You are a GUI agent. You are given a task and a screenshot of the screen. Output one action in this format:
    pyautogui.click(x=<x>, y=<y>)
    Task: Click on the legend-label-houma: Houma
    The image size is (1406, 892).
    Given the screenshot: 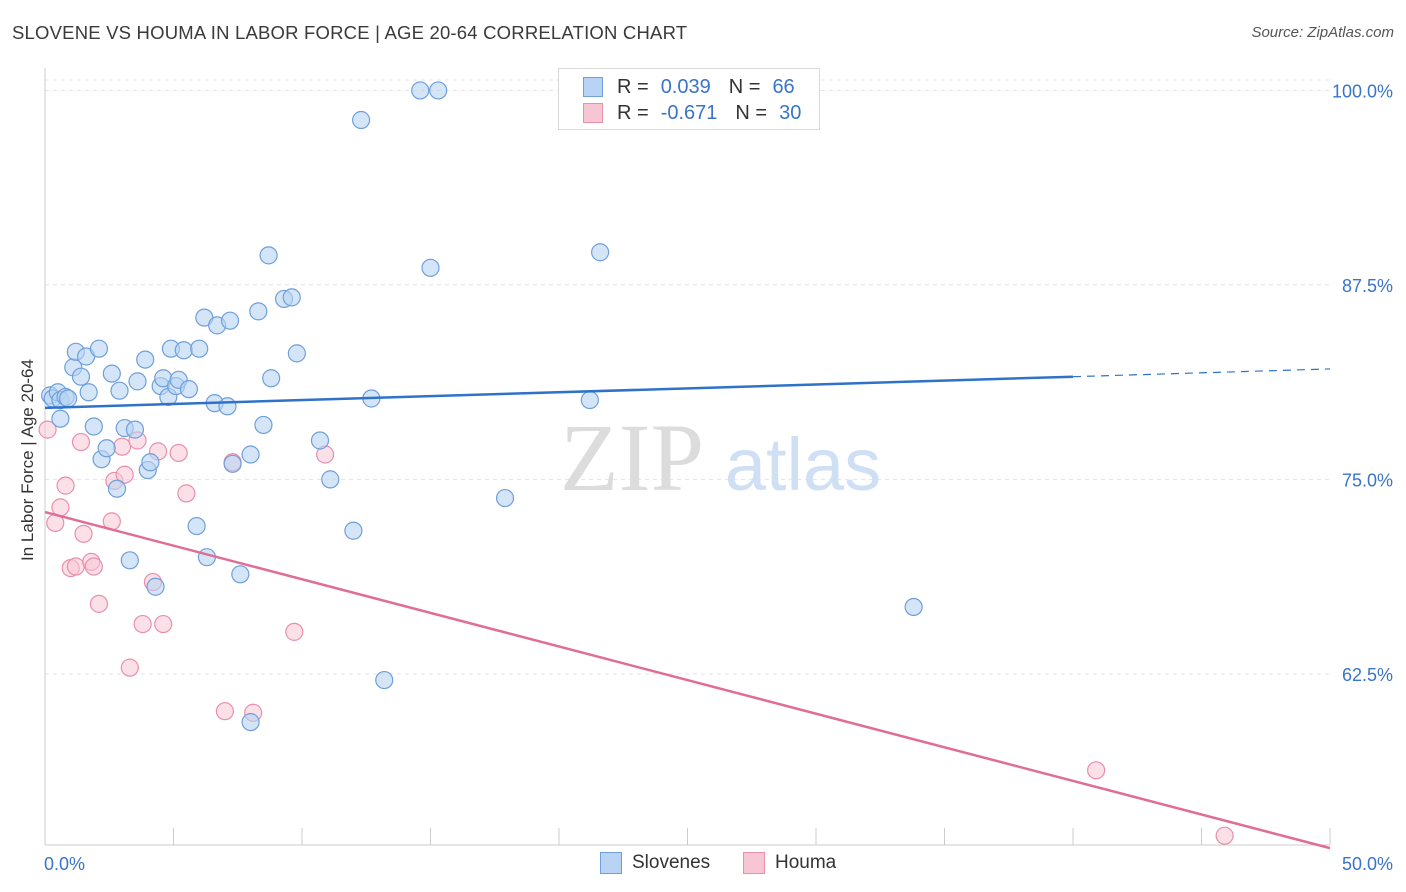 What is the action you would take?
    pyautogui.click(x=806, y=862)
    